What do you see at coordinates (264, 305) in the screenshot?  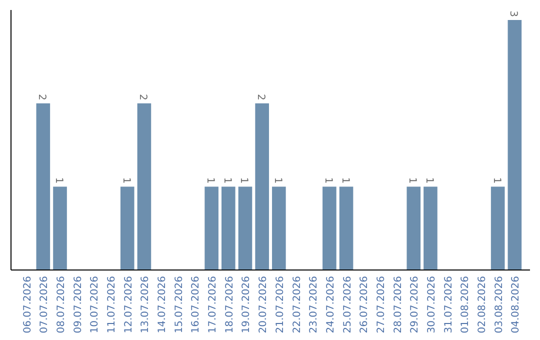 I see `x-tick-label: 20.07.2026` at bounding box center [264, 305].